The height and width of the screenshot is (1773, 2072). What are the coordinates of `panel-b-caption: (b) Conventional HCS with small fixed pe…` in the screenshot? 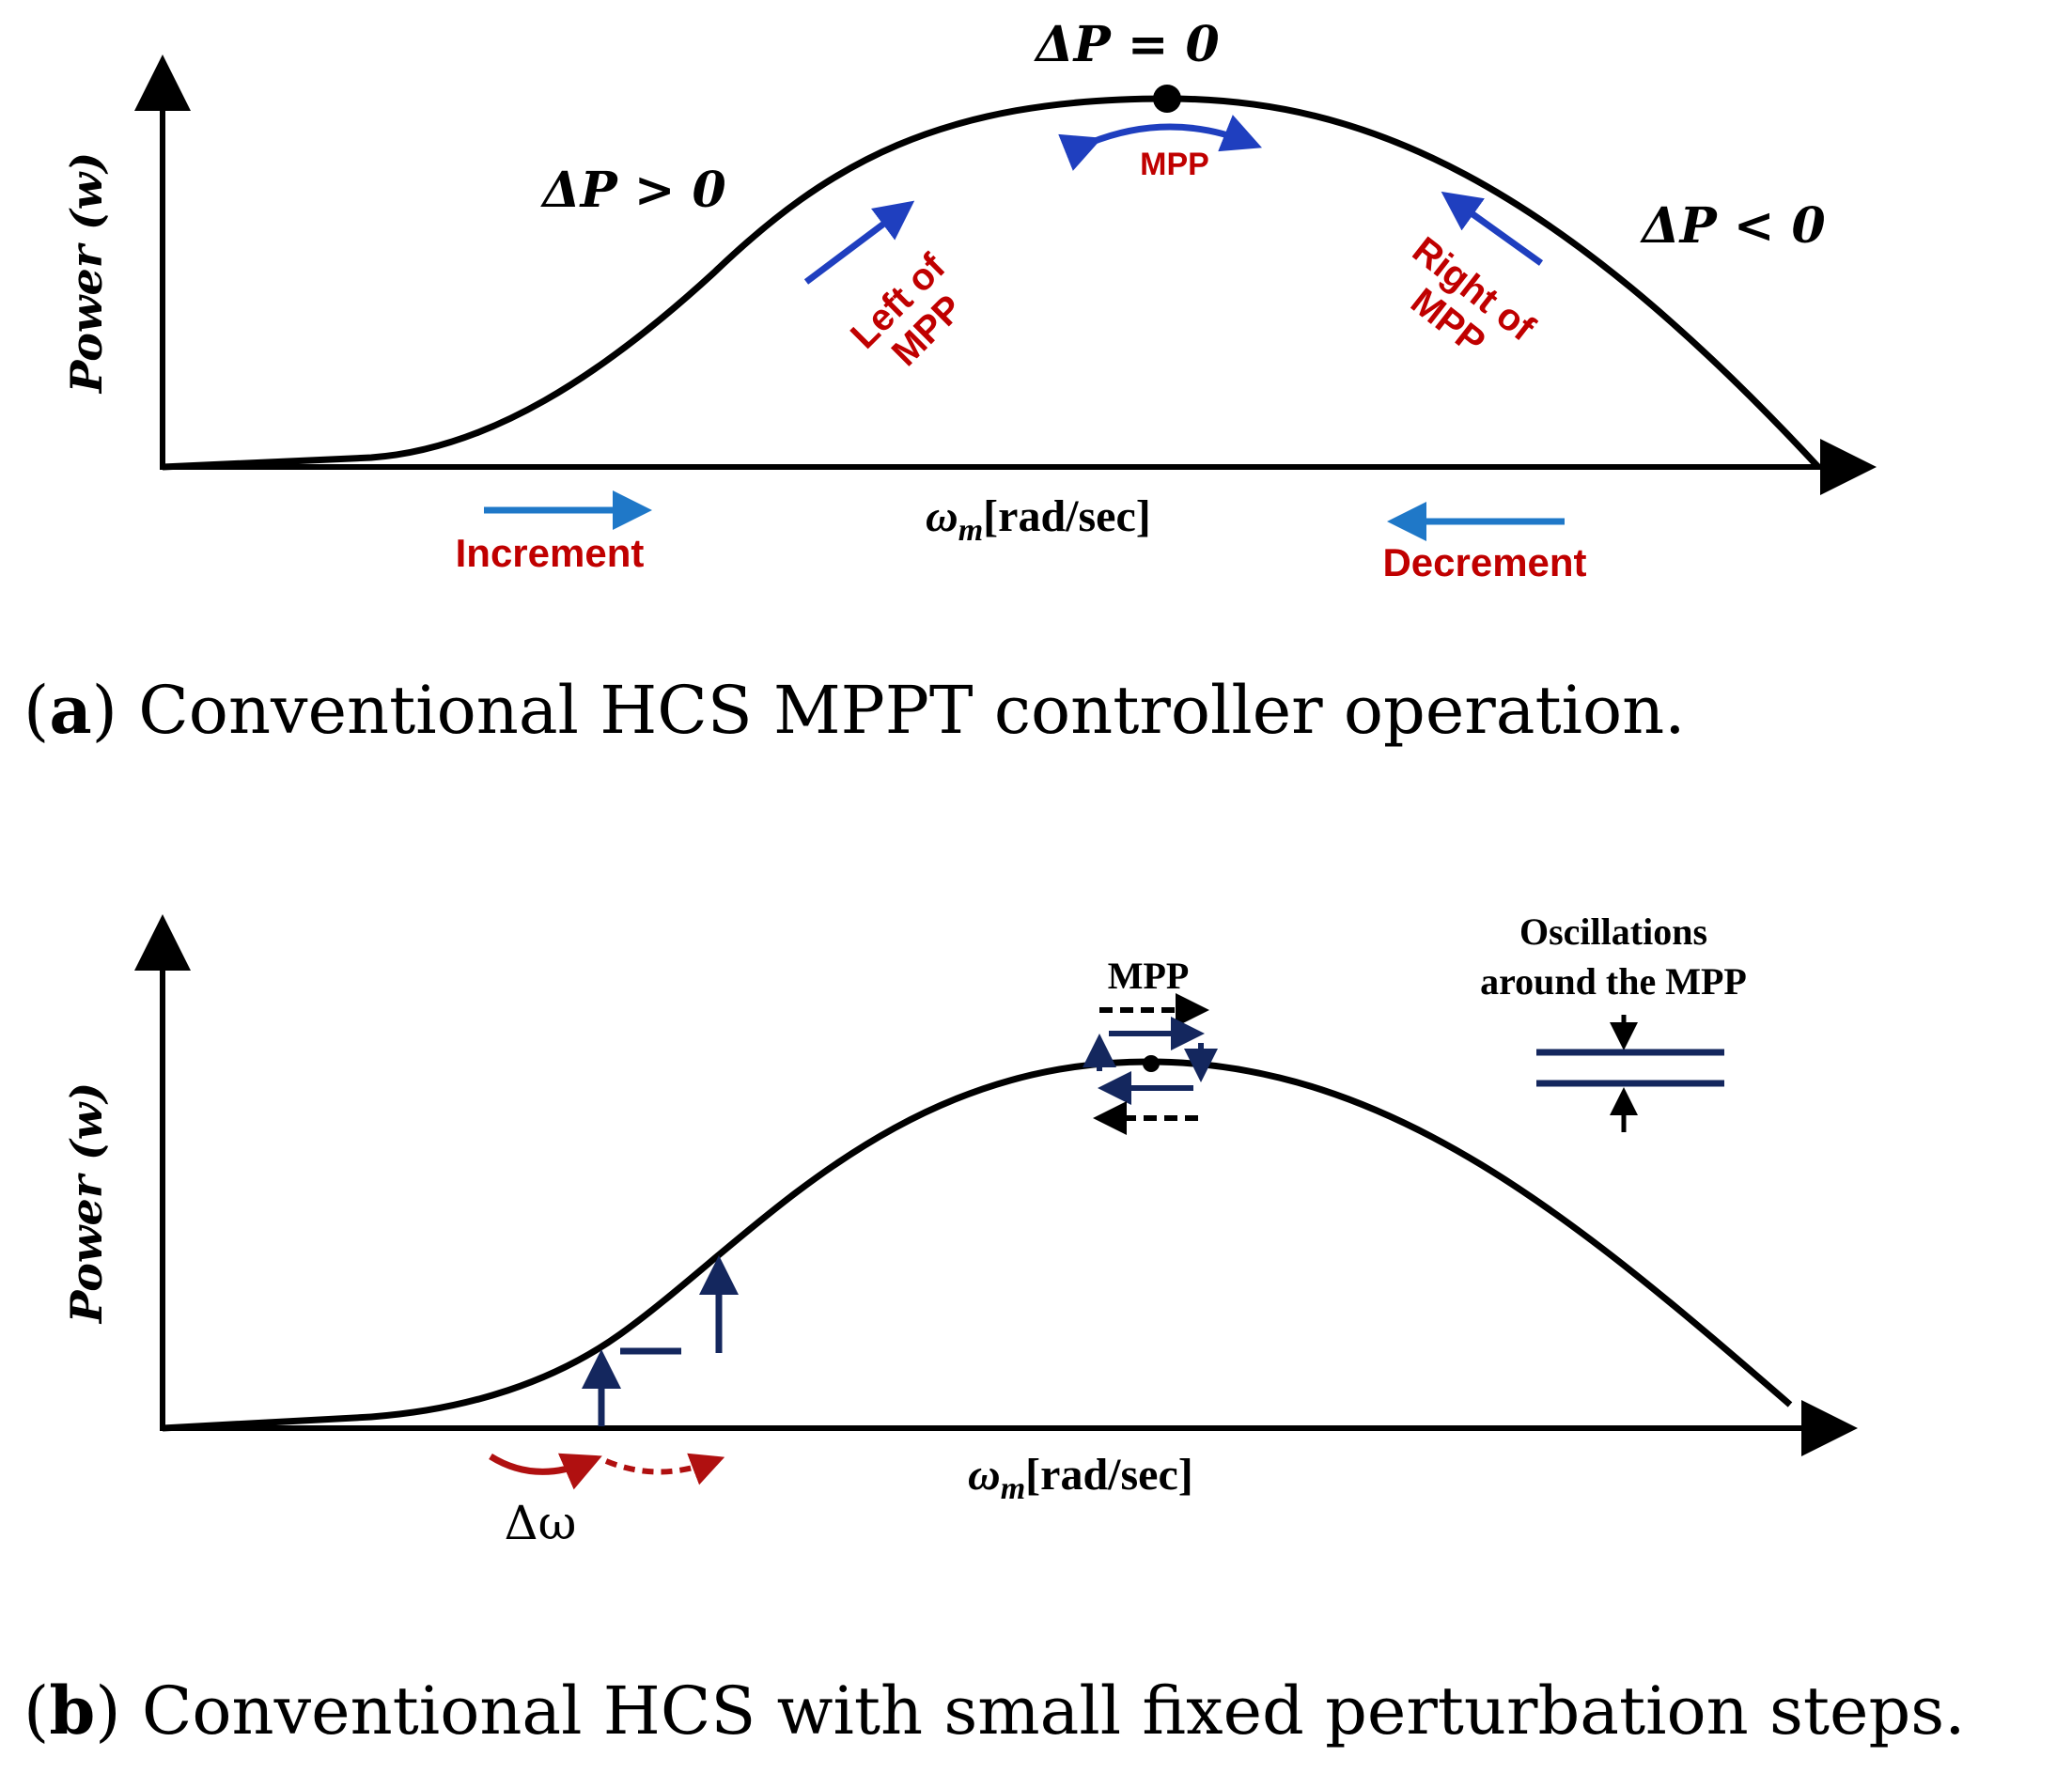 It's located at (994, 1711).